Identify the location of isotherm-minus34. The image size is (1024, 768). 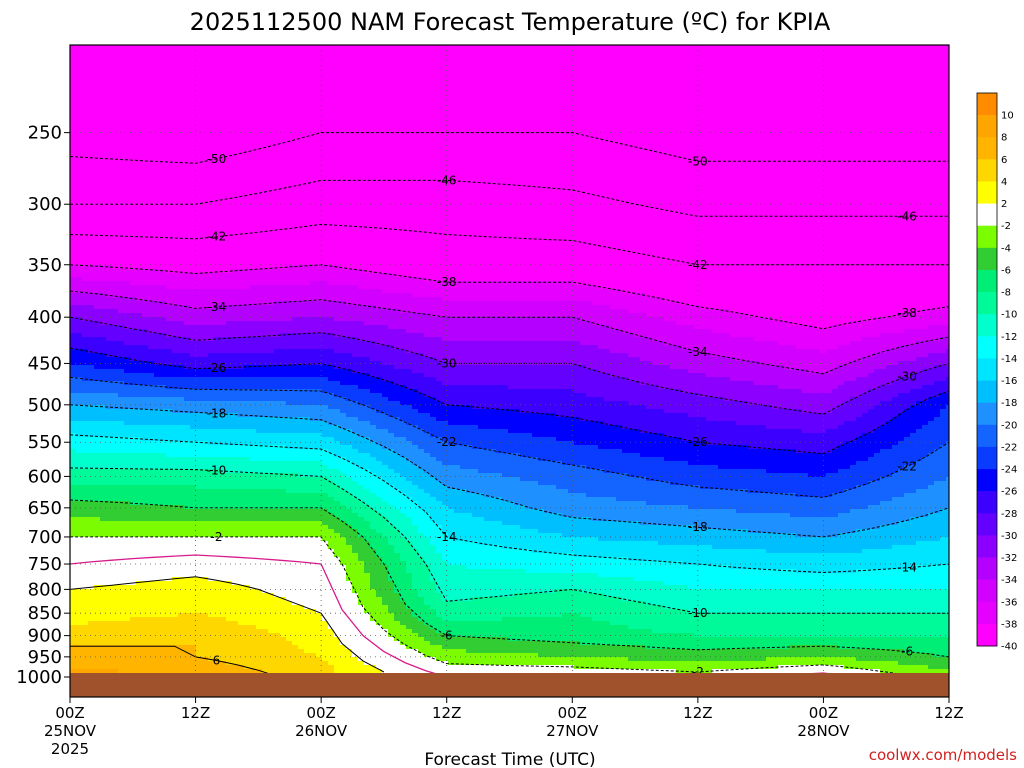
(509, 332).